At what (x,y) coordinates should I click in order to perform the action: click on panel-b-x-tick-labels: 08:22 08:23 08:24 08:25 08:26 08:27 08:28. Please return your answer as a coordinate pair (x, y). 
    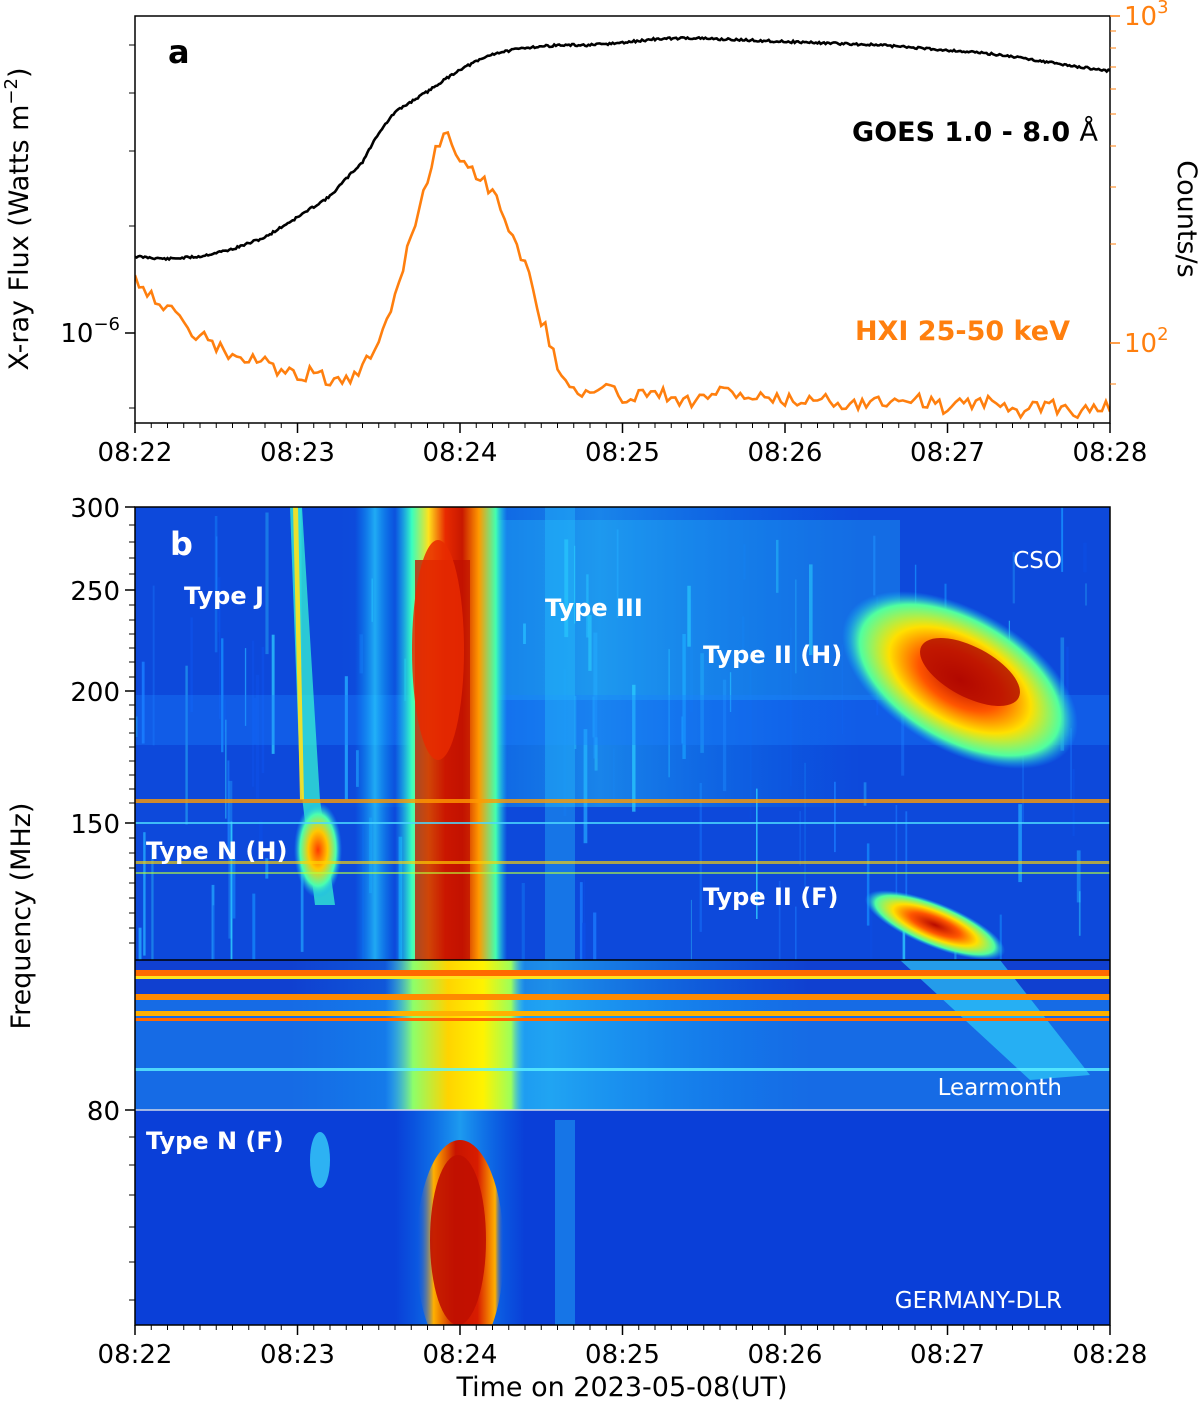
    Looking at the image, I should click on (623, 1355).